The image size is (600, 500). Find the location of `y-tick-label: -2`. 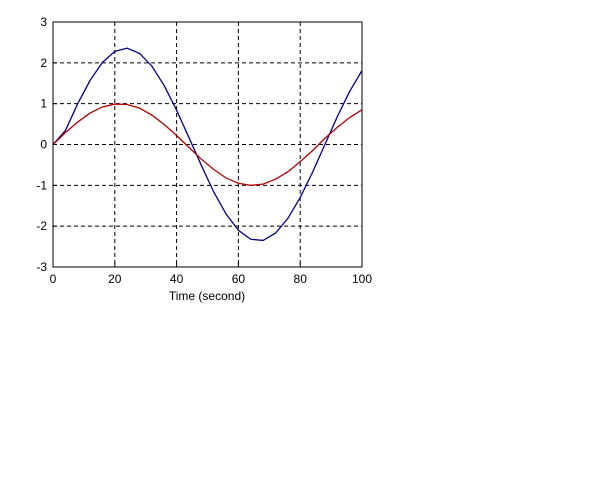

y-tick-label: -2 is located at coordinates (41, 226).